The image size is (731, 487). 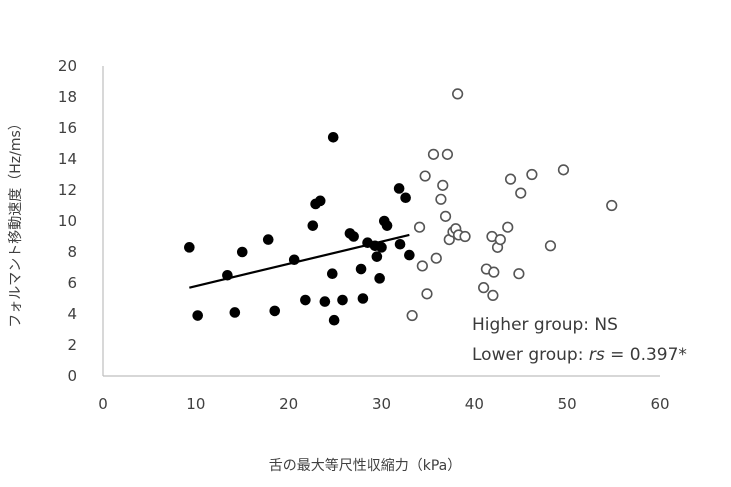 I want to click on y-tick-label: 10, so click(x=67, y=221).